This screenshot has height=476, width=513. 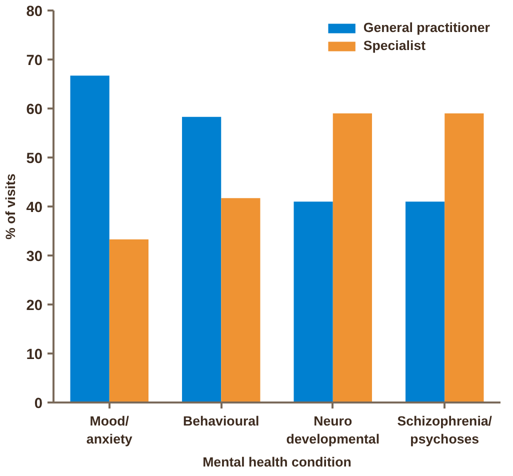 What do you see at coordinates (394, 45) in the screenshot?
I see `legend-label: Specialist` at bounding box center [394, 45].